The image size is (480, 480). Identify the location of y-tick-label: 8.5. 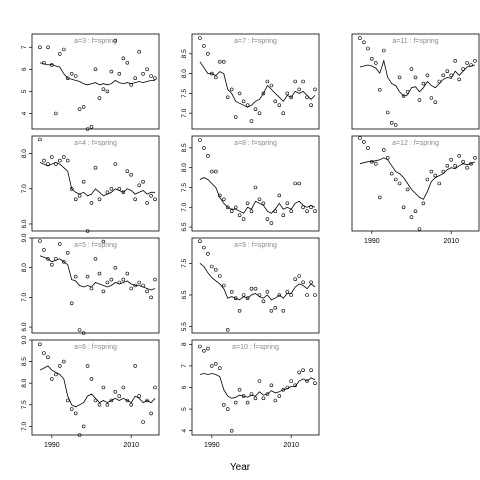
(24, 361).